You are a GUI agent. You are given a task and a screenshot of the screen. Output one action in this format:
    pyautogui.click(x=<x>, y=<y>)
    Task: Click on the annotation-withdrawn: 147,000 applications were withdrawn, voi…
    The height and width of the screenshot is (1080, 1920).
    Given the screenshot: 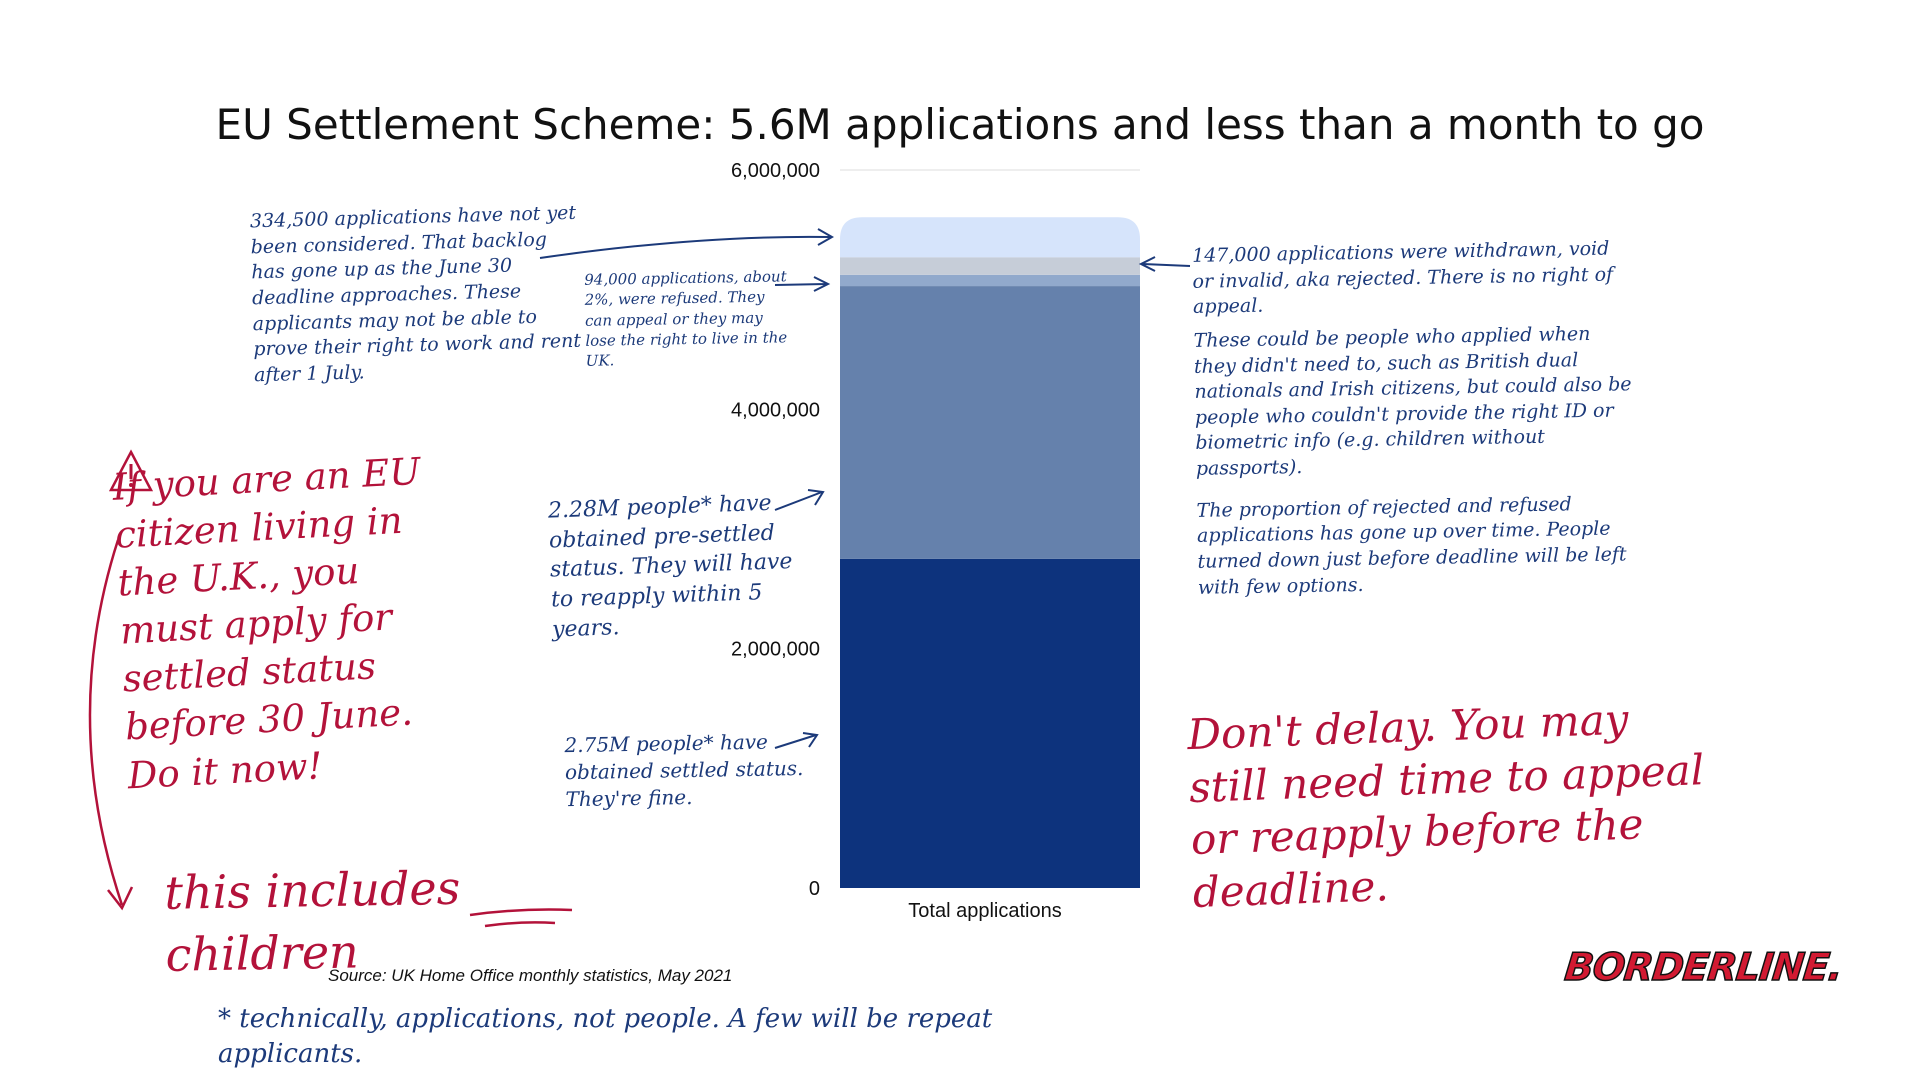 What is the action you would take?
    pyautogui.click(x=1415, y=418)
    